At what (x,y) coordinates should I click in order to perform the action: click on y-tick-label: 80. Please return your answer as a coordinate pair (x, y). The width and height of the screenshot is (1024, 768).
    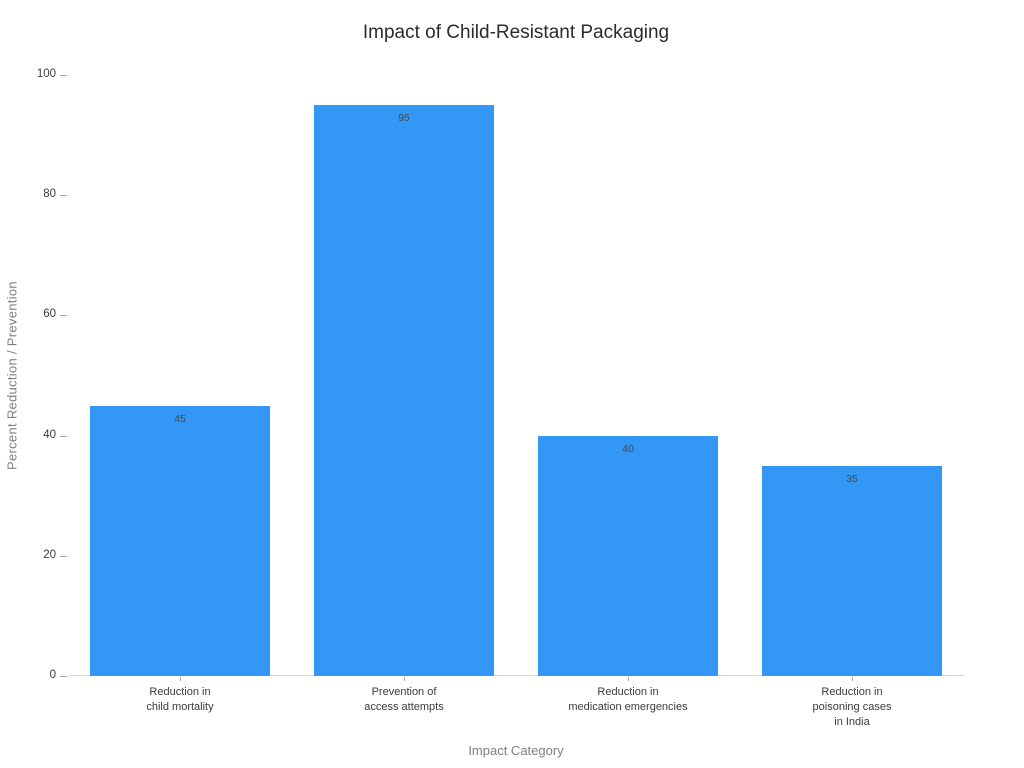
    Looking at the image, I should click on (49, 194).